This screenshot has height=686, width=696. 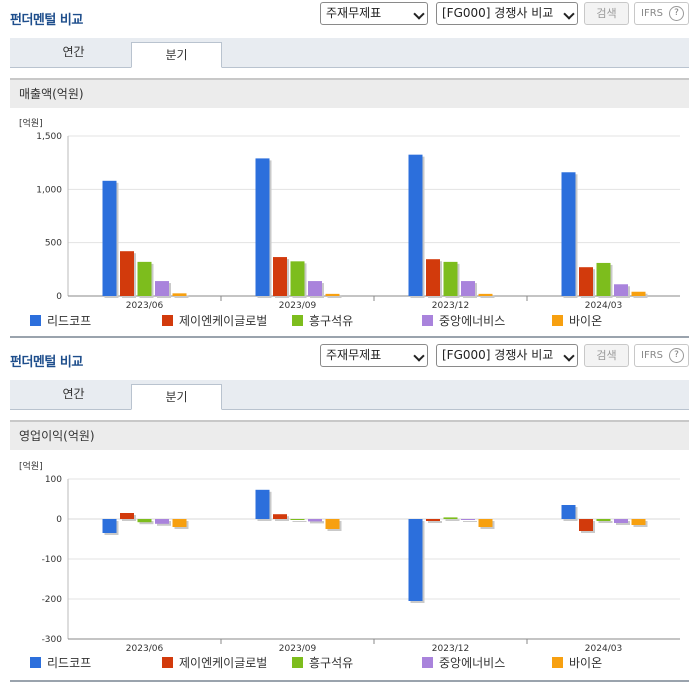 What do you see at coordinates (298, 649) in the screenshot?
I see `x-tick-label: 2023/09` at bounding box center [298, 649].